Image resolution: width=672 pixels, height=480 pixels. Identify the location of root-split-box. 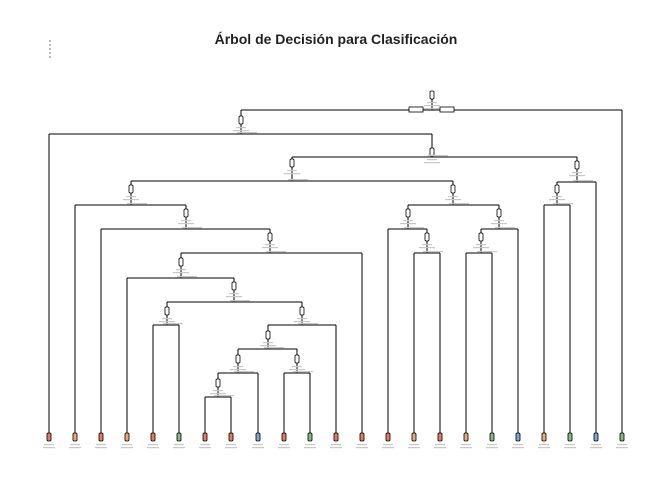
(416, 109).